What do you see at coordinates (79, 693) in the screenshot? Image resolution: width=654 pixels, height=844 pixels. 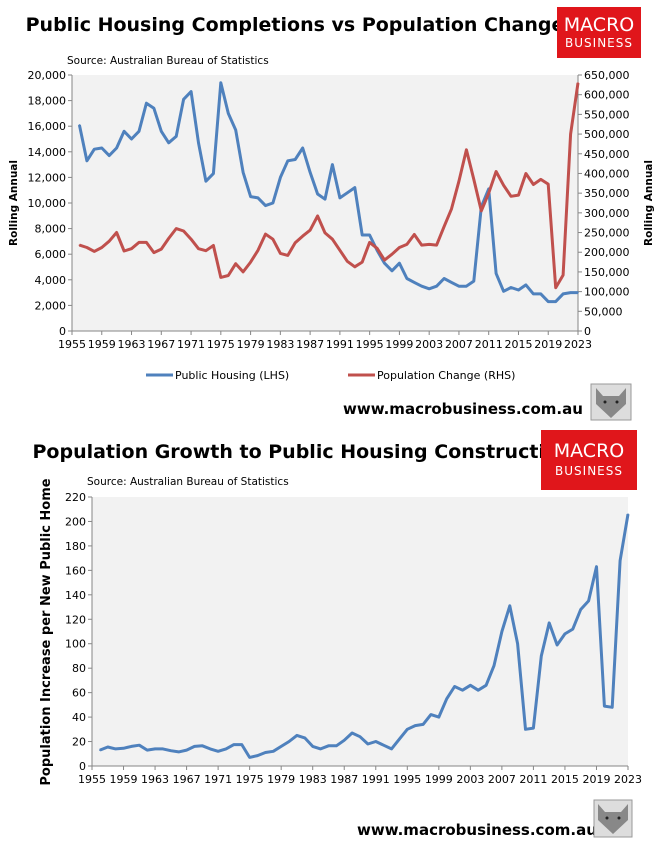 I see `y-tick-label: 60` at bounding box center [79, 693].